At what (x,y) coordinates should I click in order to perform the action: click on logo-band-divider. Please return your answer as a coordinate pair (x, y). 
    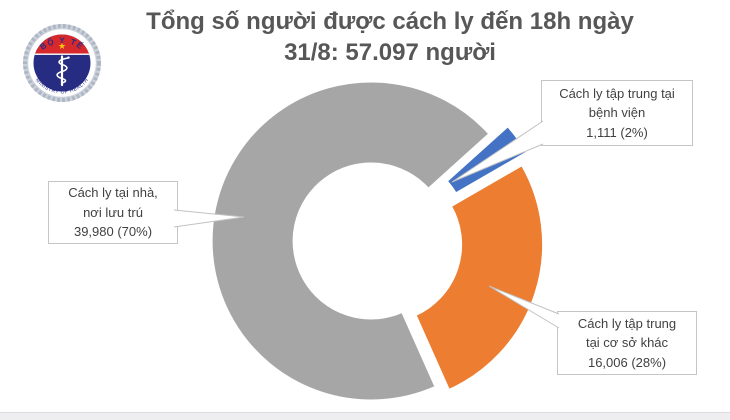
    Looking at the image, I should click on (62, 54).